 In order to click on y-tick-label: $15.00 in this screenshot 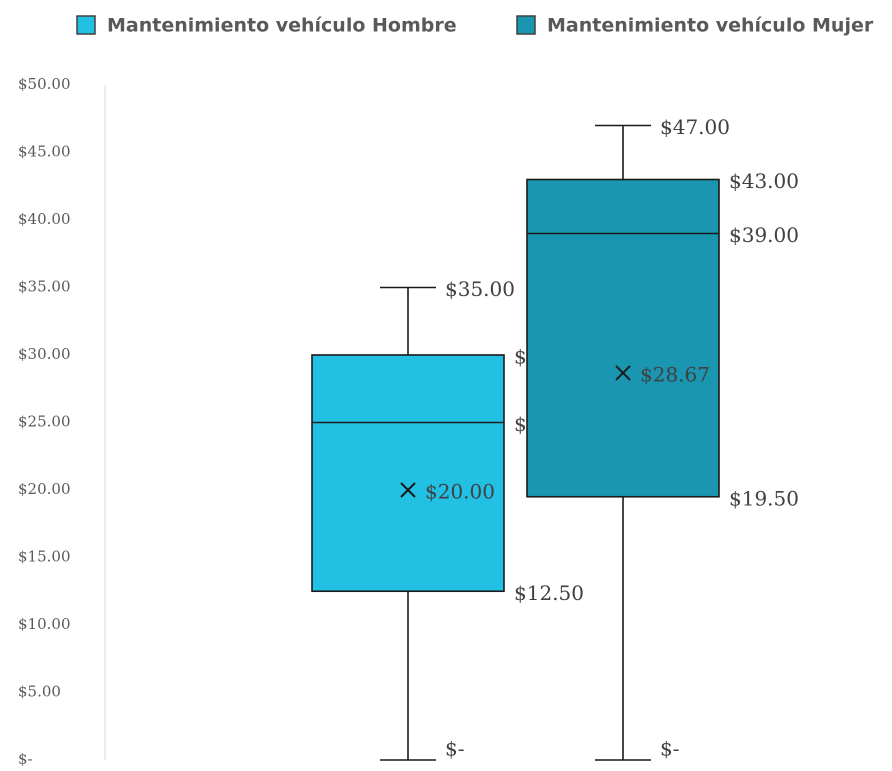, I will do `click(44, 557)`.